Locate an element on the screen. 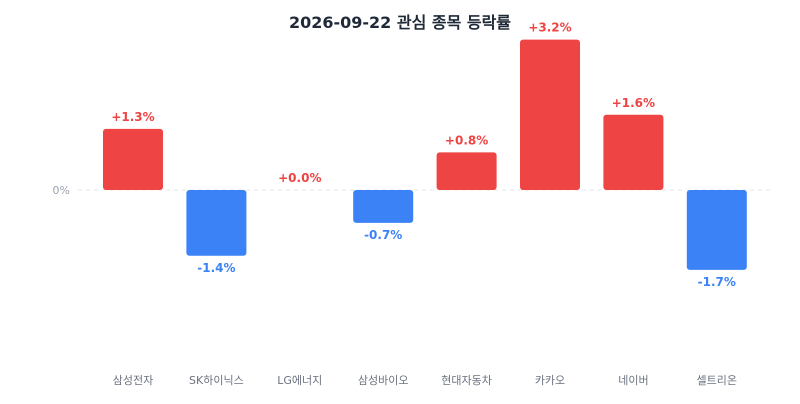 The height and width of the screenshot is (404, 800). value-label-4: +0.8% is located at coordinates (466, 140).